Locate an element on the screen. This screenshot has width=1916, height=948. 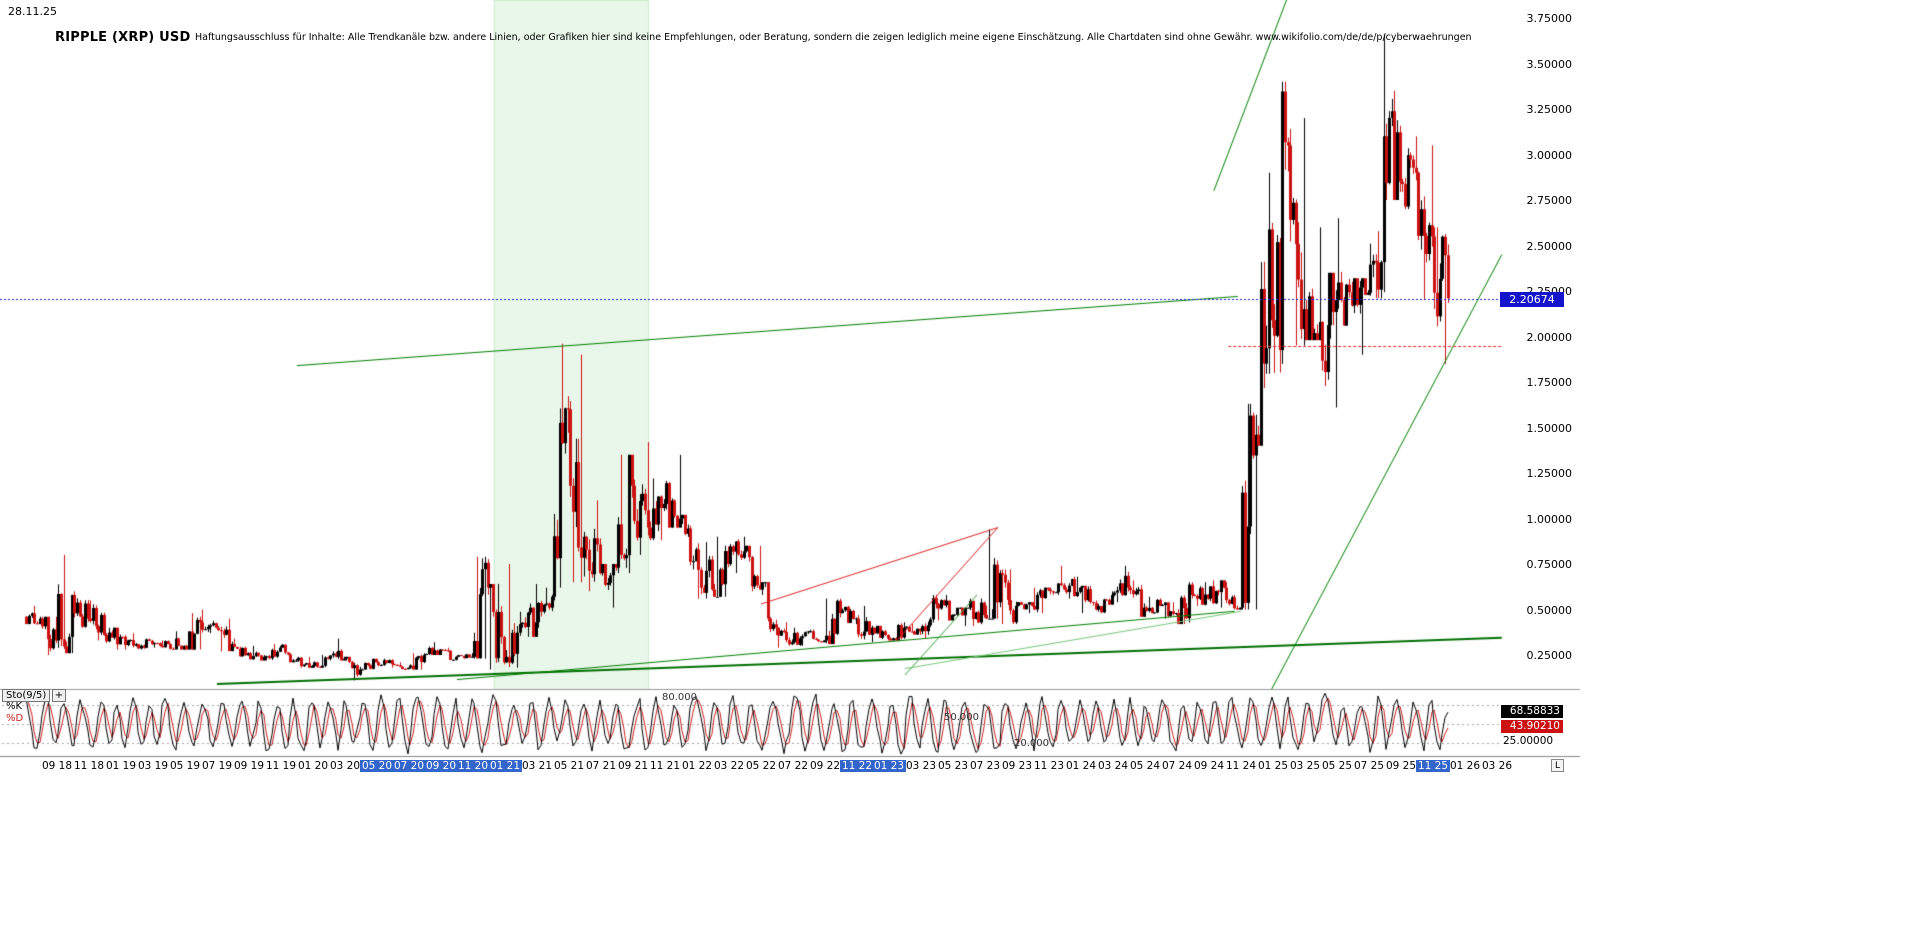
time-axis-label: 05 24 is located at coordinates (1145, 766).